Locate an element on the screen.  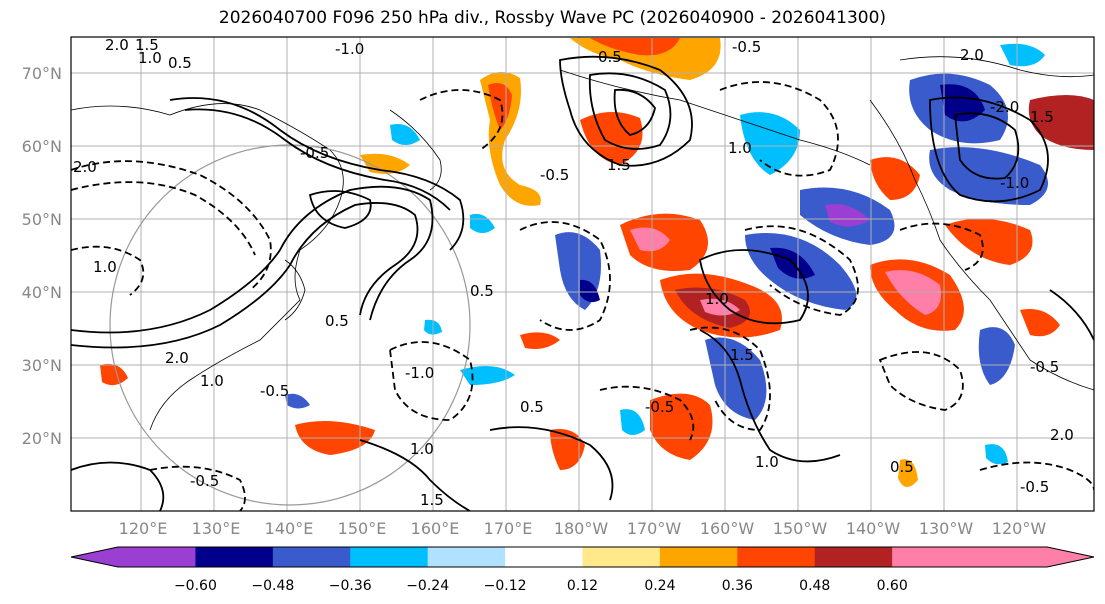
colorbar-tick: 0.36 is located at coordinates (737, 586).